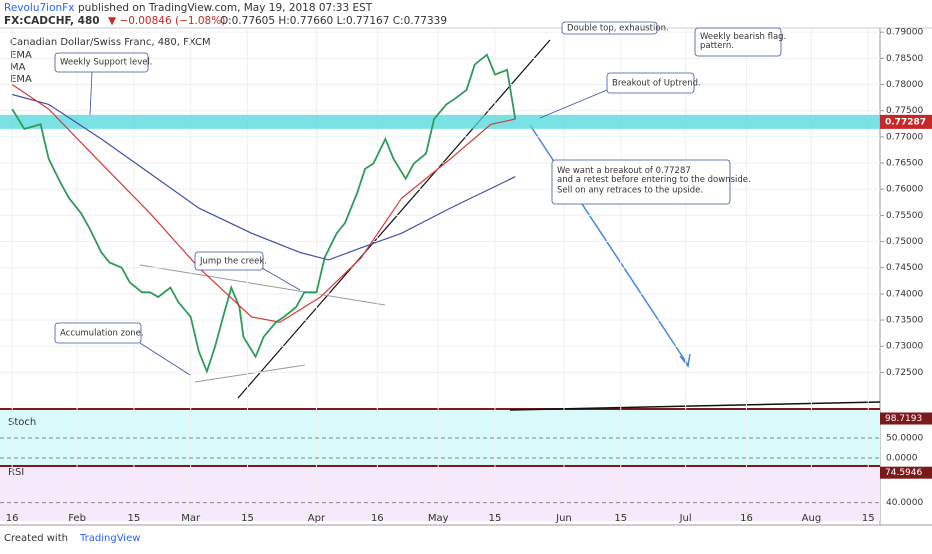 Image resolution: width=932 pixels, height=554 pixels. I want to click on y-tick-label: 0.75500, so click(904, 216).